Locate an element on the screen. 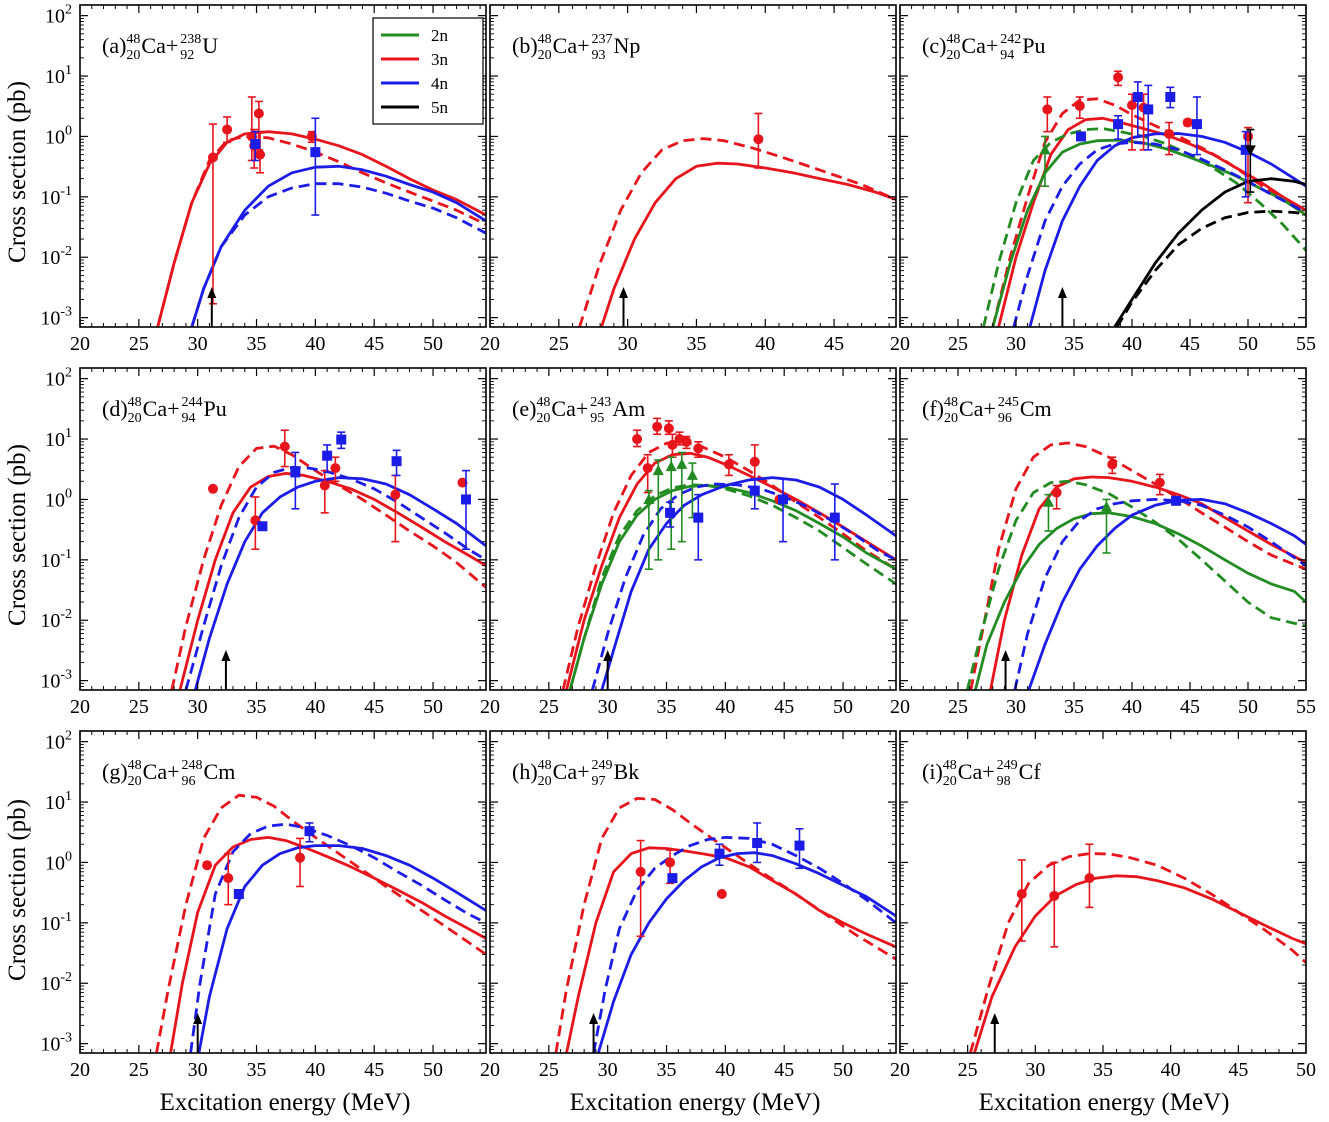 The image size is (1329, 1122). curve-3n-dashed-a is located at coordinates (321, 231).